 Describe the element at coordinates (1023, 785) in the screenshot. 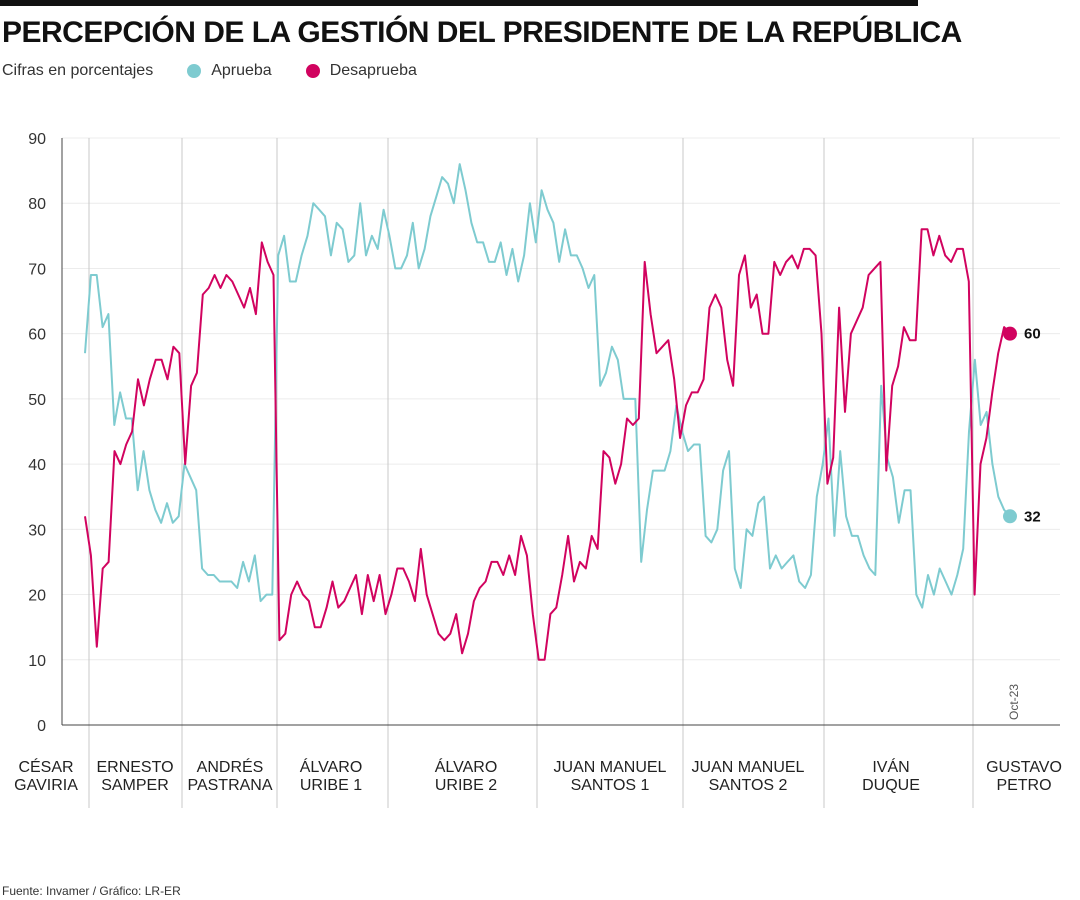

I see `period-label-line2: PETRO` at that location.